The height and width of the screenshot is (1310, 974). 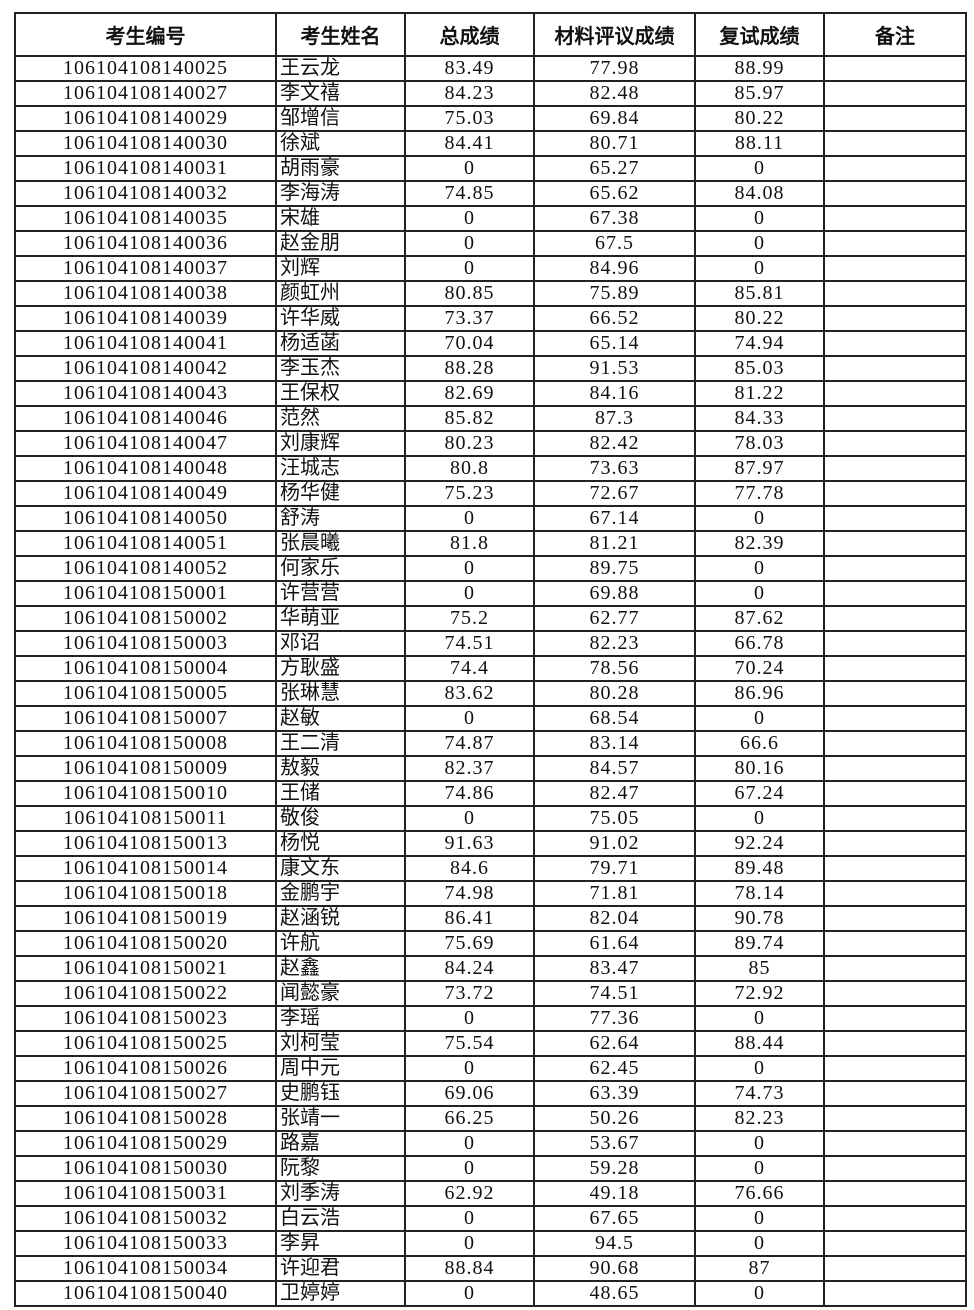 What do you see at coordinates (340, 143) in the screenshot?
I see `candidate-name-cell: 徐斌` at bounding box center [340, 143].